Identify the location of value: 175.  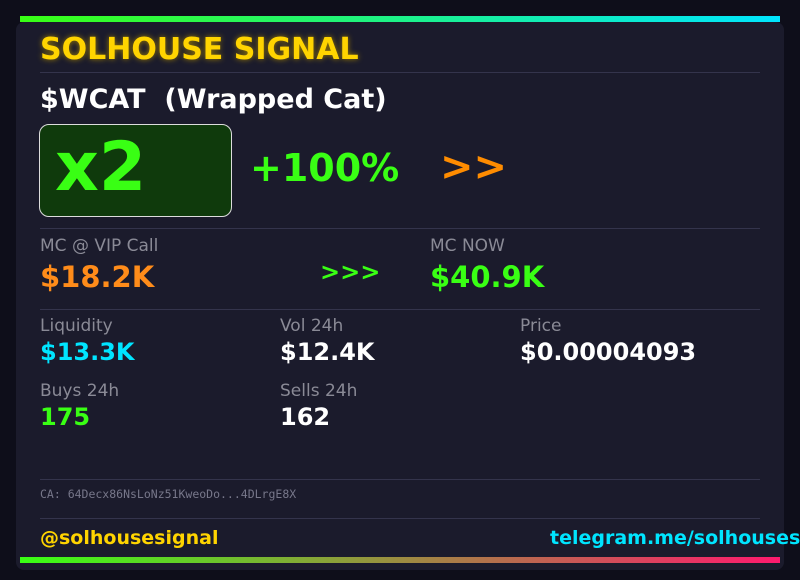
(65, 417).